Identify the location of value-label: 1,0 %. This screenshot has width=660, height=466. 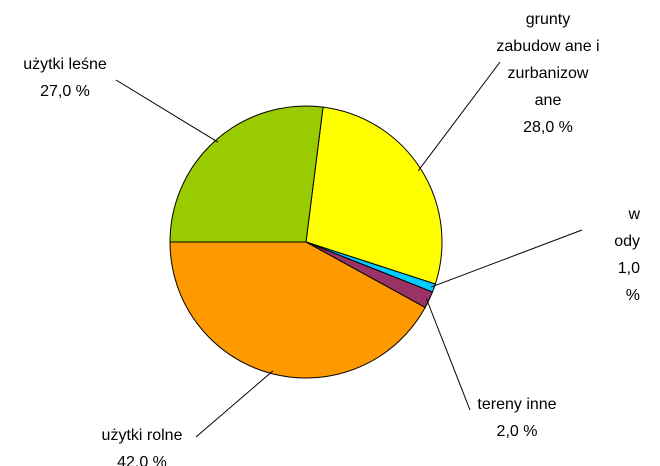
(628, 282).